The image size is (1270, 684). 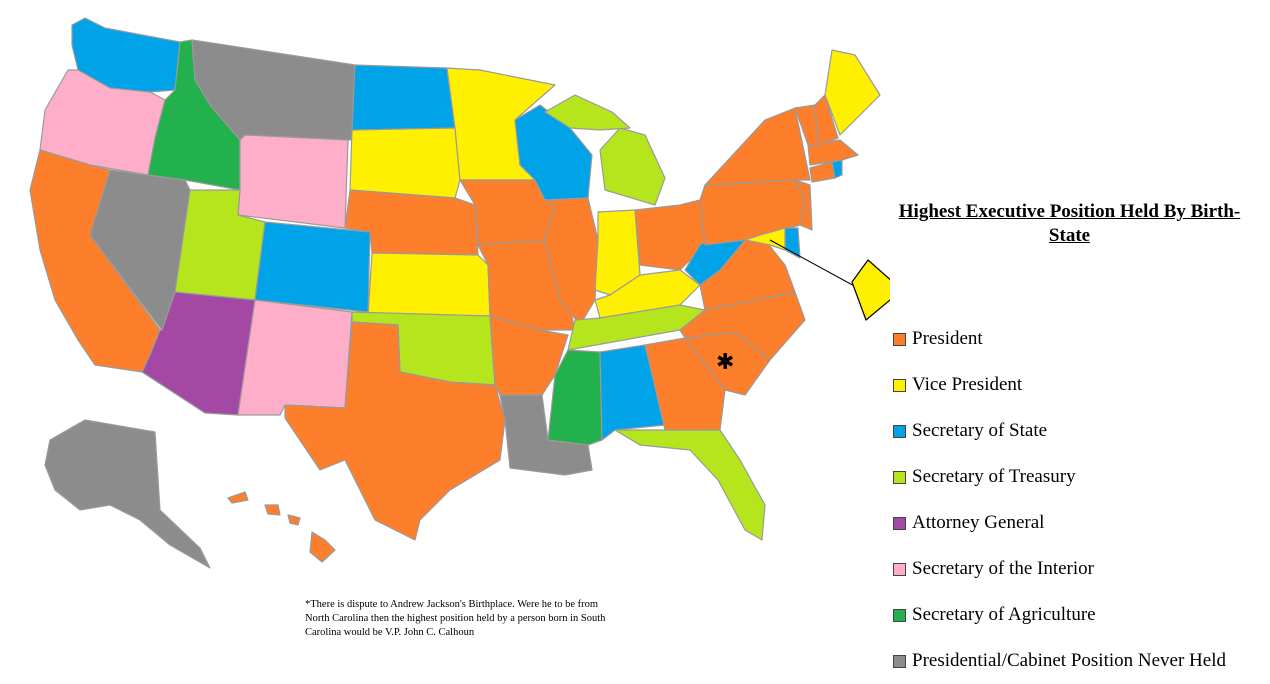 What do you see at coordinates (546, 435) in the screenshot?
I see `state-LA` at bounding box center [546, 435].